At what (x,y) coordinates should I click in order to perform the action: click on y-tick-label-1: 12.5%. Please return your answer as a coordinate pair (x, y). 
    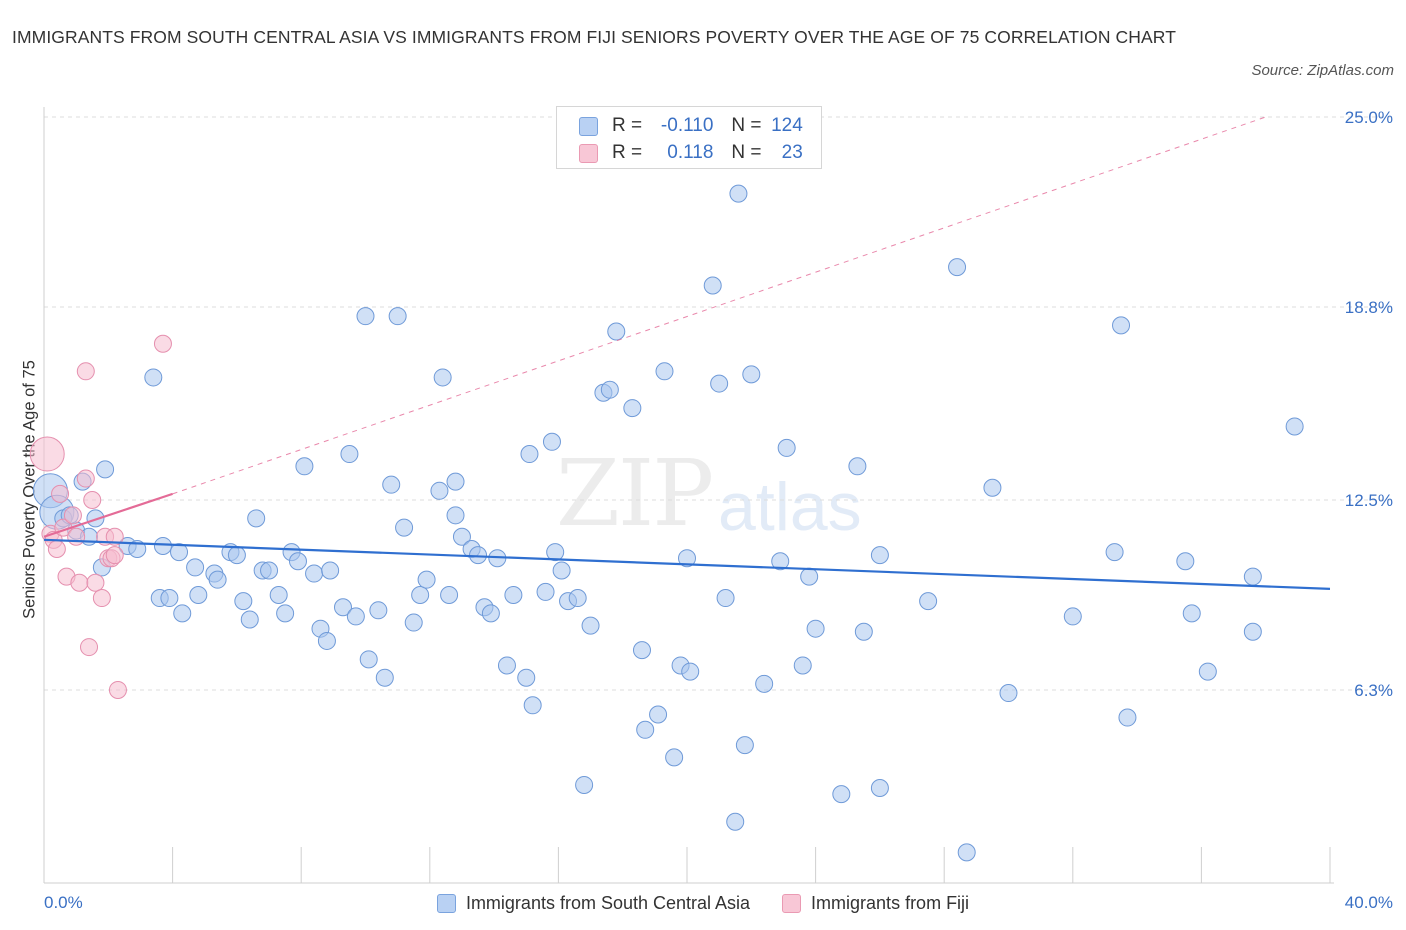
    Looking at the image, I should click on (1369, 500).